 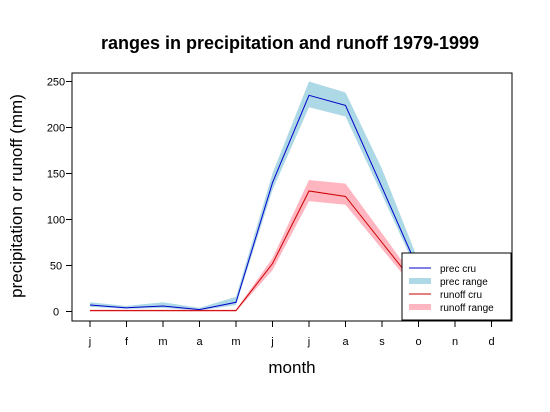 I want to click on x-tick-label: f, so click(x=127, y=342).